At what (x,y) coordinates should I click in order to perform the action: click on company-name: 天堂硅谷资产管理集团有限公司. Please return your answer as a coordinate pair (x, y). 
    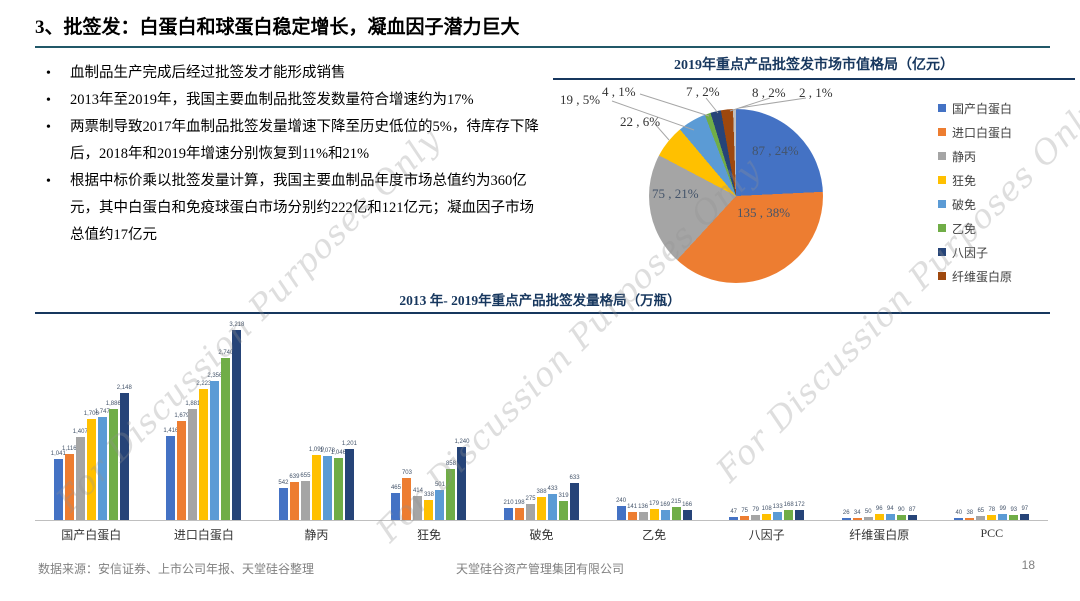
    Looking at the image, I should click on (539, 569).